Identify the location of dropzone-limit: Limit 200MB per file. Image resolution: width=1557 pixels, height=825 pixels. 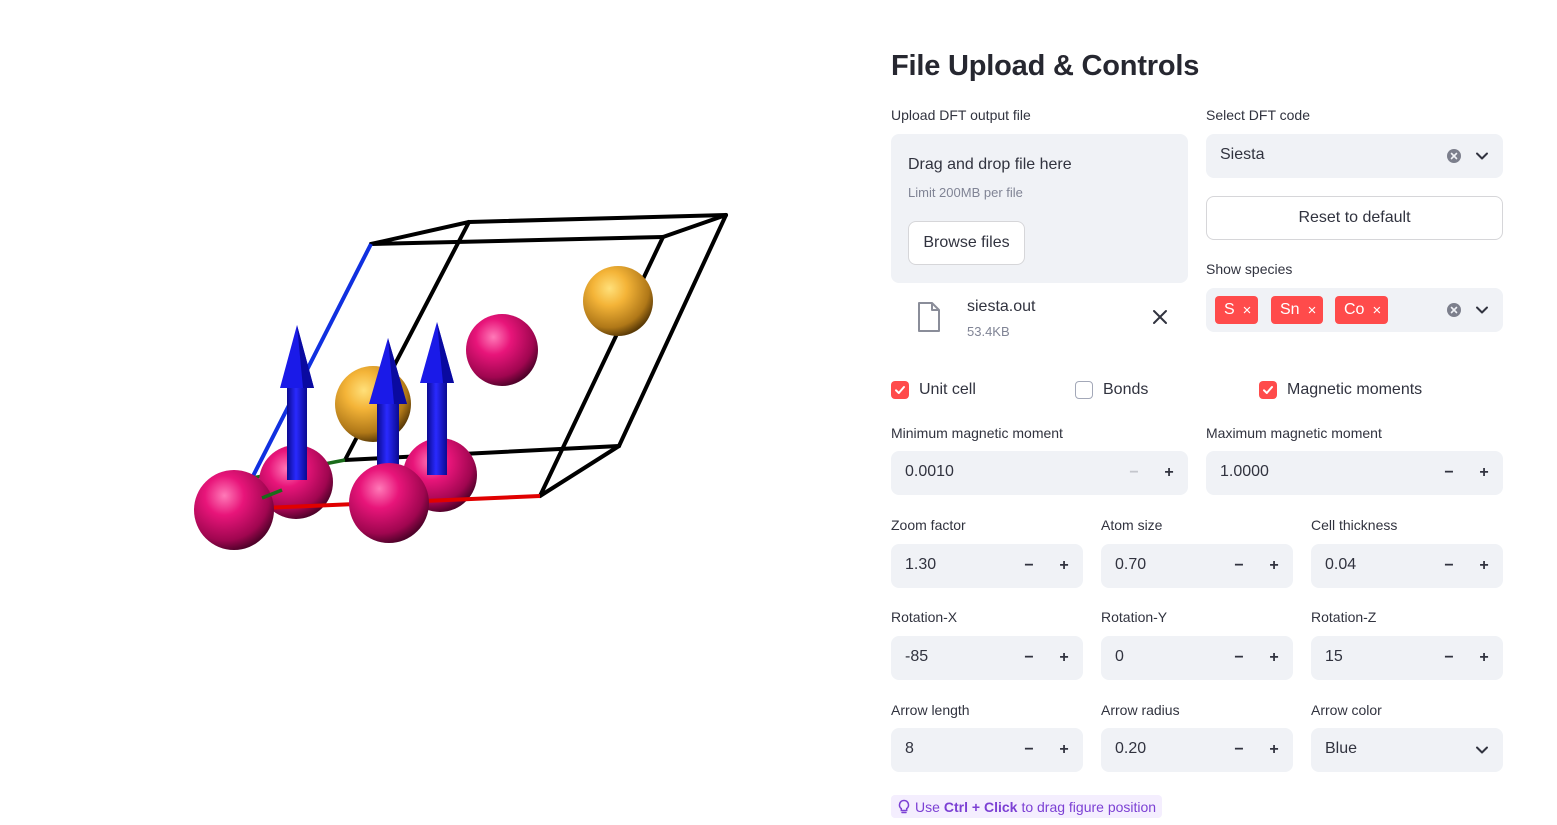
(965, 192).